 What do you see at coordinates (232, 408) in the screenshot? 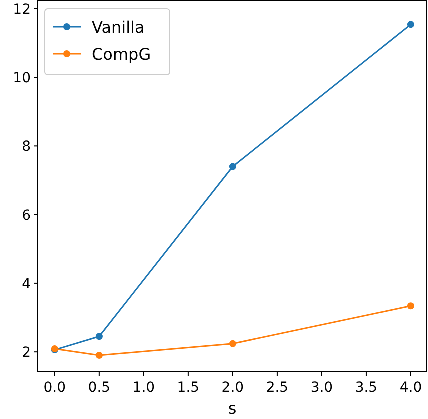
I see `x-axis-title: s` at bounding box center [232, 408].